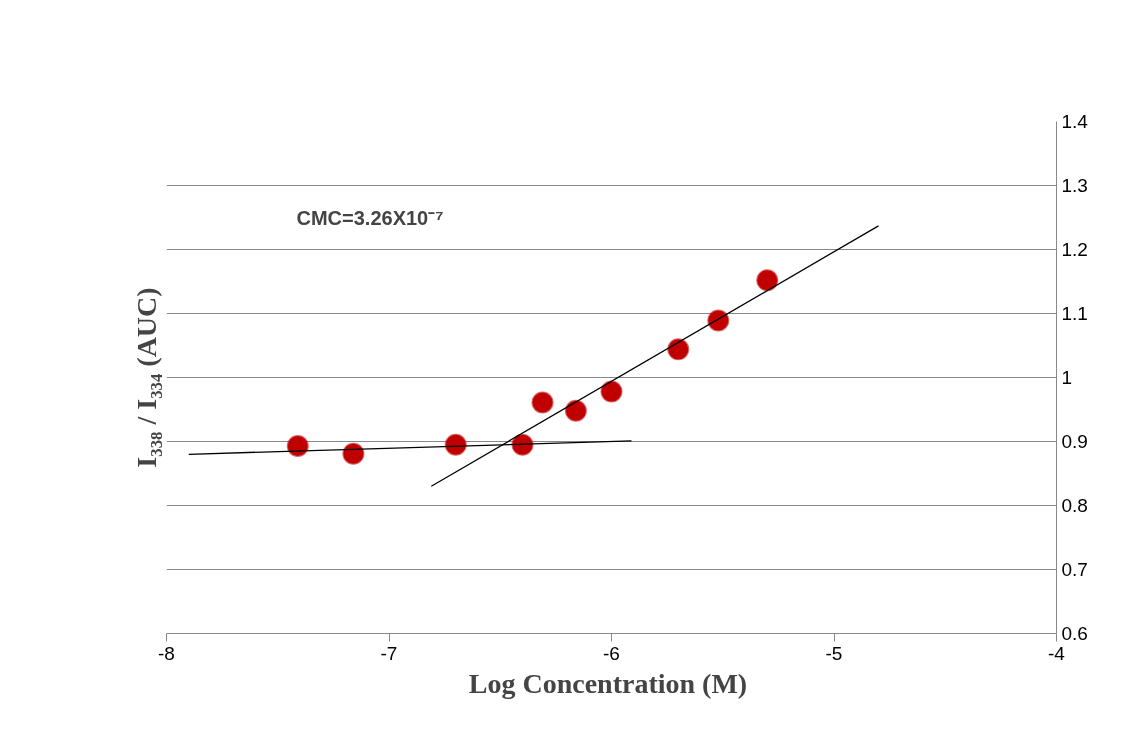 Image resolution: width=1148 pixels, height=733 pixels. What do you see at coordinates (1074, 633) in the screenshot?
I see `y-tick-label: 0.6` at bounding box center [1074, 633].